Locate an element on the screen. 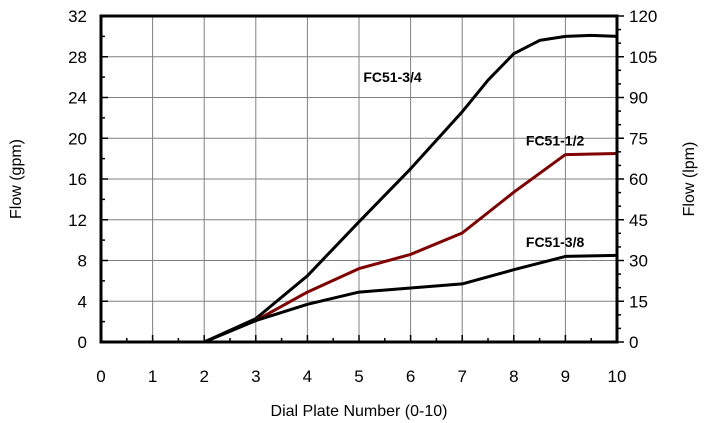  x-tick-label: 9 is located at coordinates (565, 376).